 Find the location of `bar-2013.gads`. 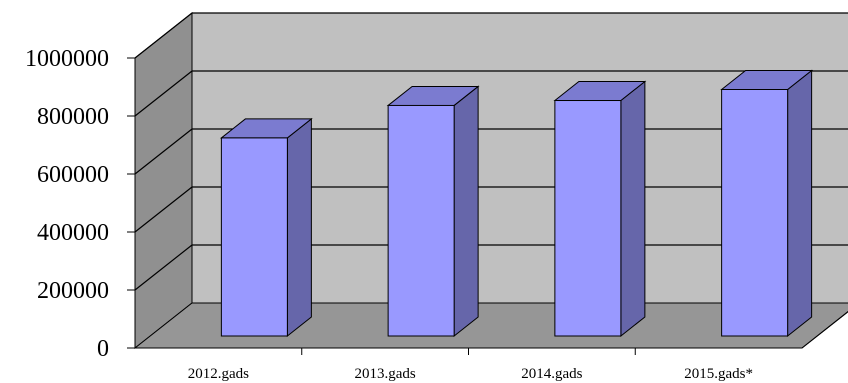

bar-2013.gads is located at coordinates (433, 211).